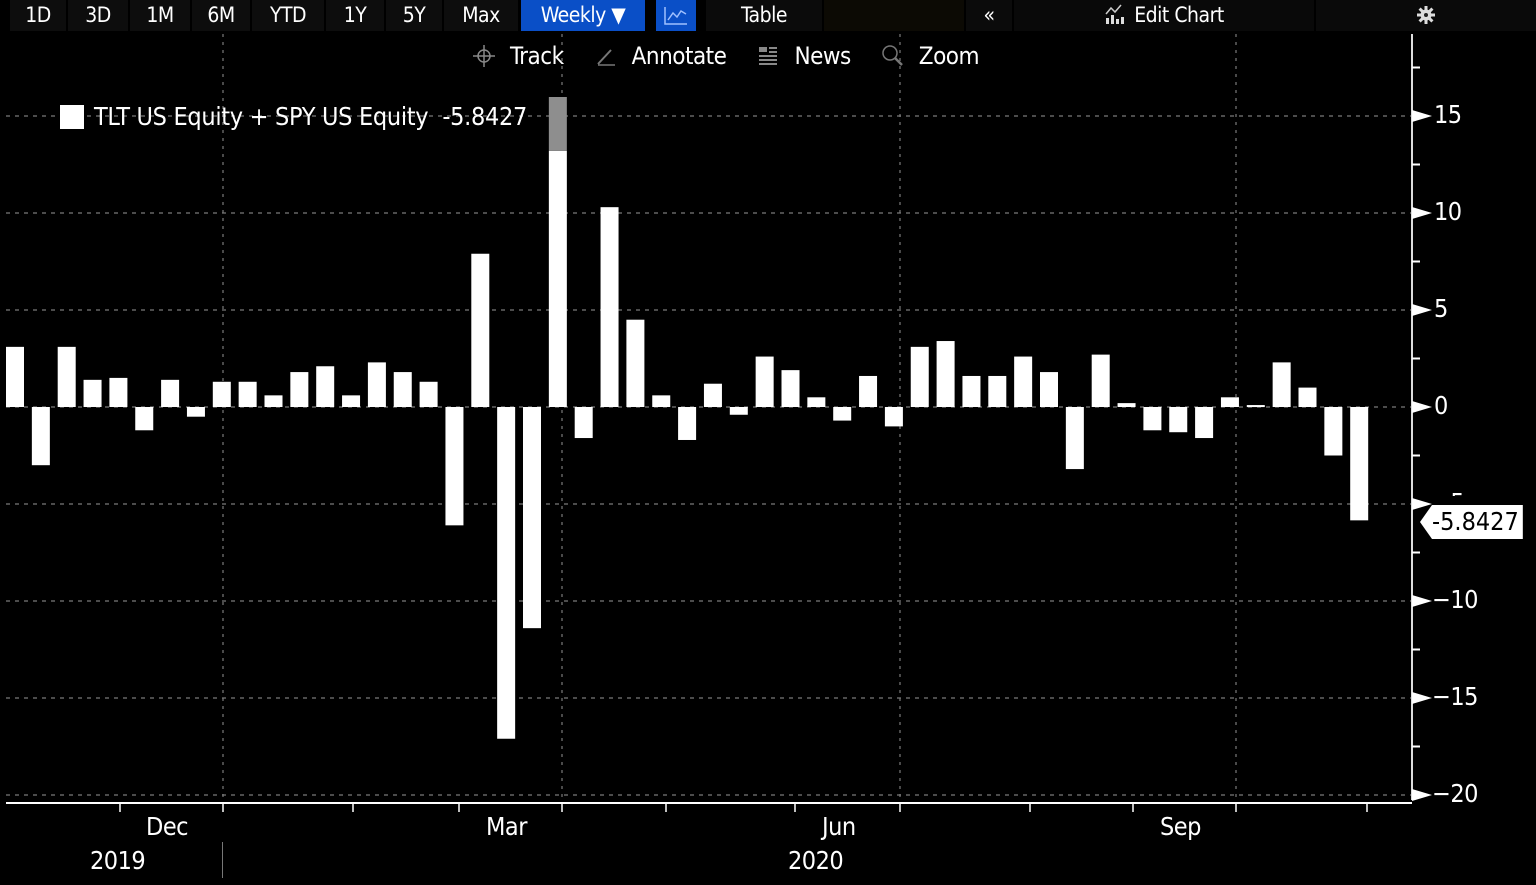  Describe the element at coordinates (481, 15) in the screenshot. I see `range-max-button: Max` at that location.